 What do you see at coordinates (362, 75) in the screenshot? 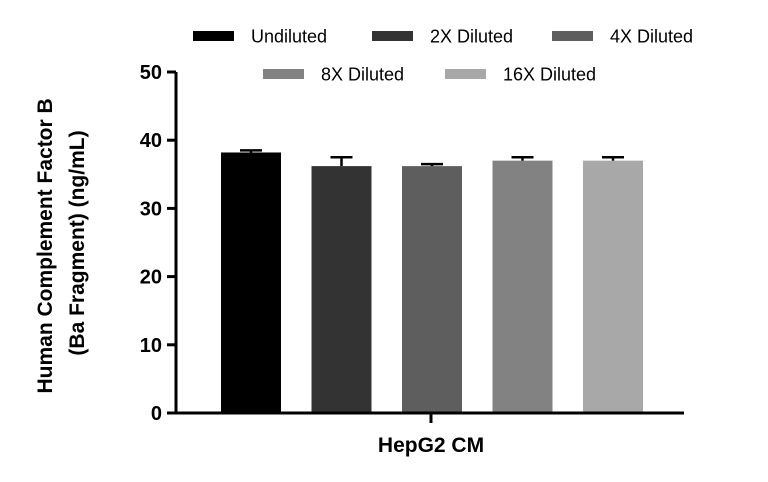
I see `legend-label: 8X Diluted` at bounding box center [362, 75].